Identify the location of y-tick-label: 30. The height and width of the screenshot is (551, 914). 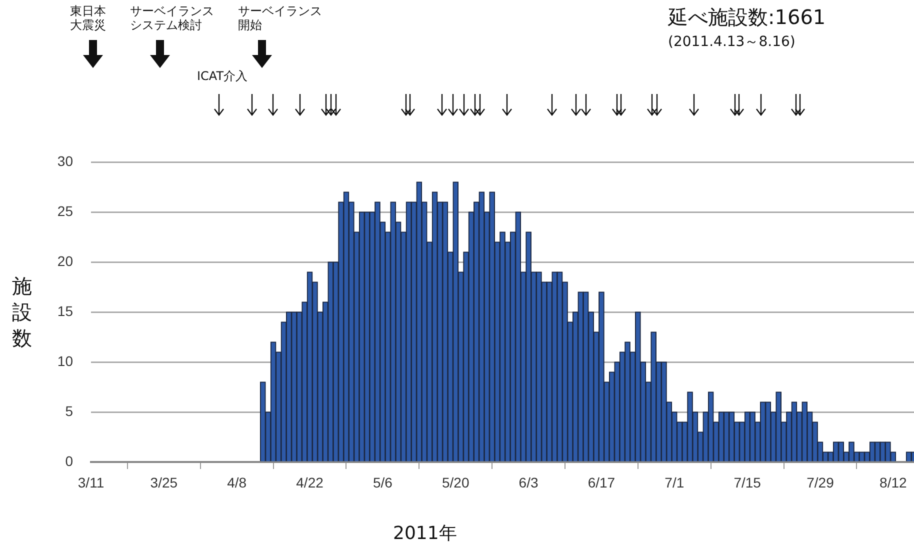
(65, 160).